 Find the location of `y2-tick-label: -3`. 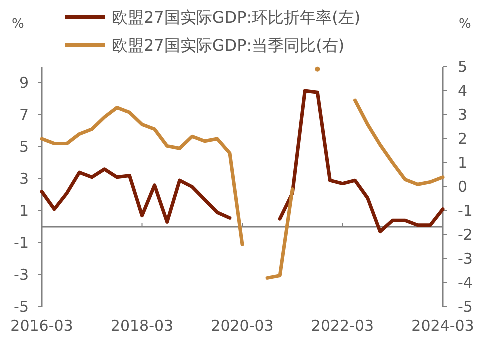

y2-tick-label: -3 is located at coordinates (465, 259).